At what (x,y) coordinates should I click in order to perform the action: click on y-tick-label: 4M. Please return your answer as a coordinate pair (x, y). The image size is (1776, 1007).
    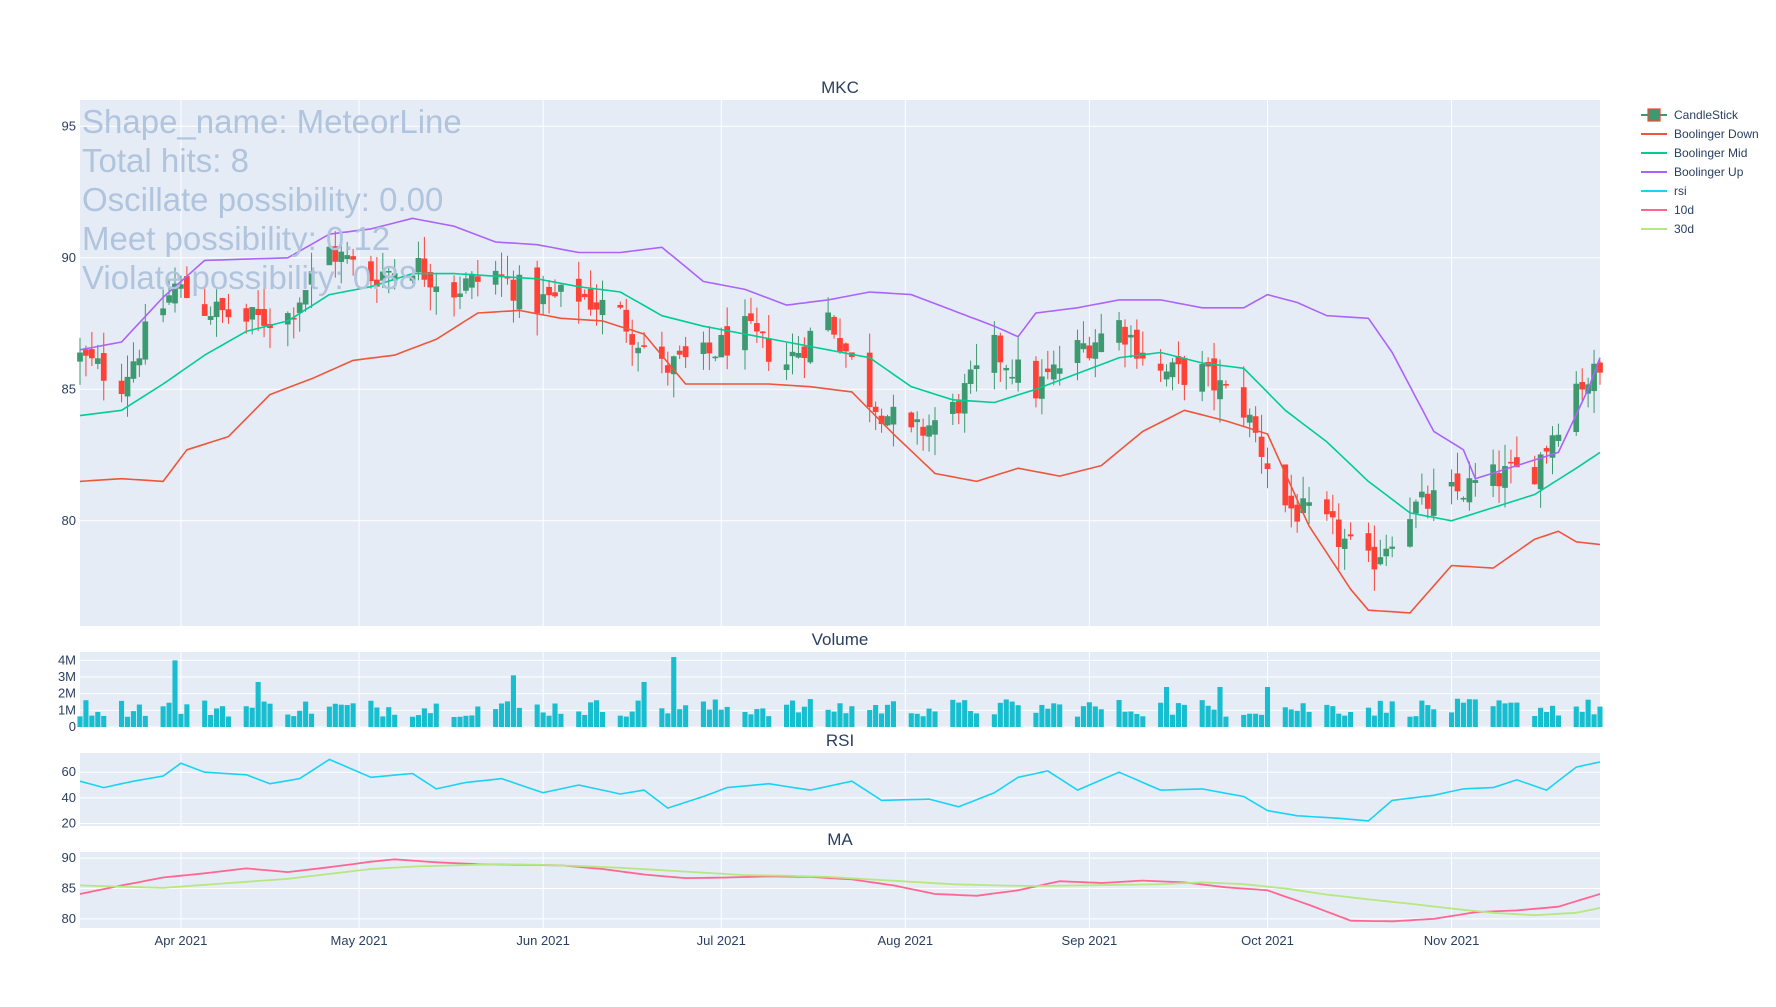
    Looking at the image, I should click on (67, 659).